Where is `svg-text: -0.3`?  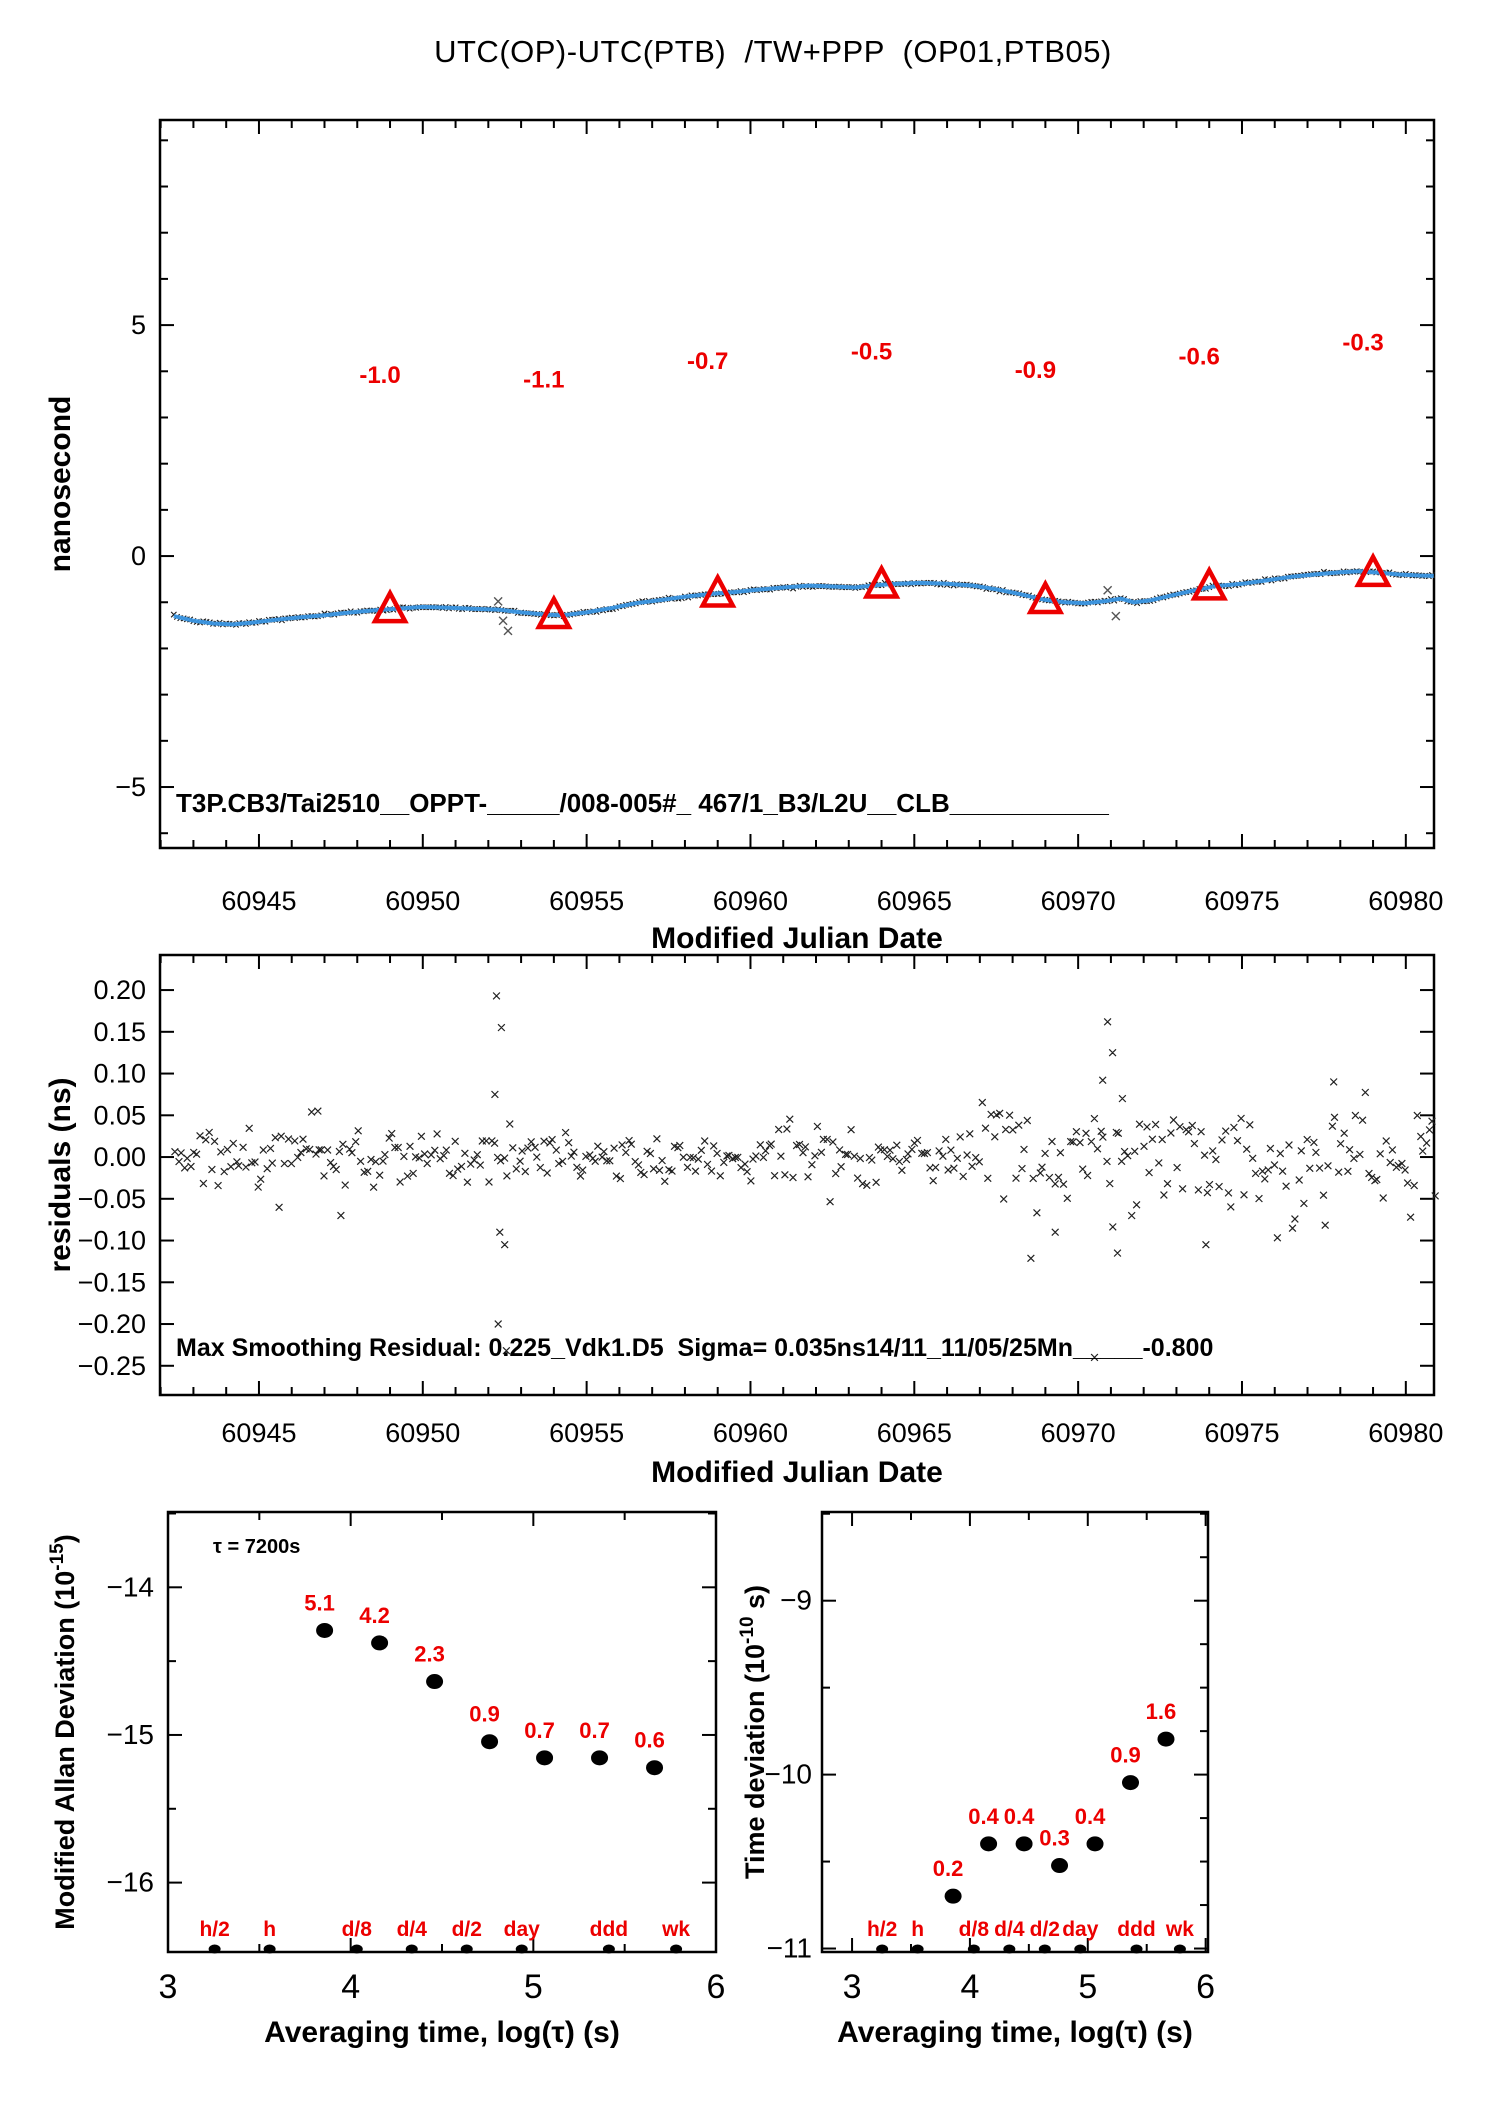 svg-text: -0.3 is located at coordinates (1362, 343).